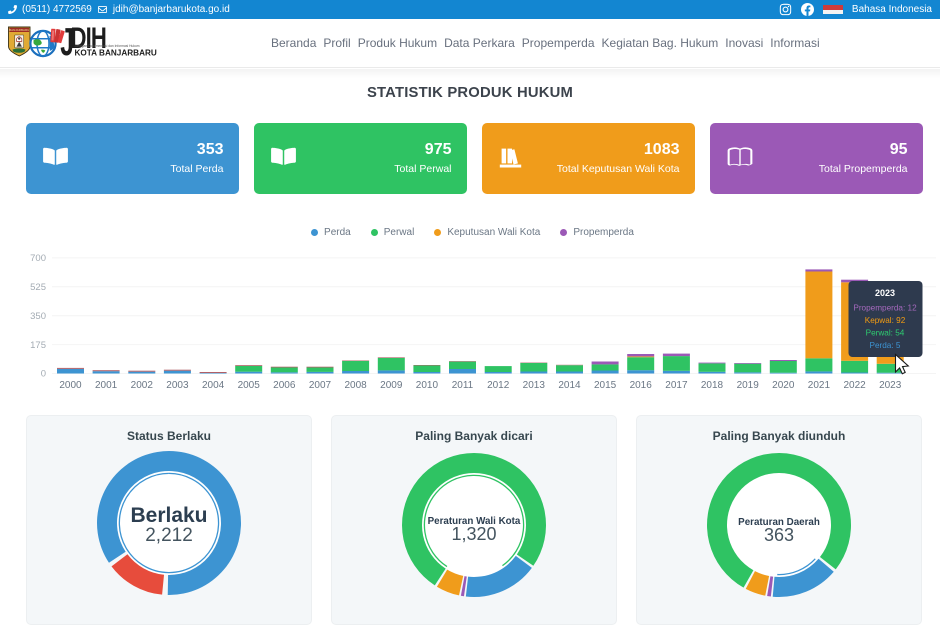 This screenshot has width=940, height=625. I want to click on svg-text: 350, so click(38, 316).